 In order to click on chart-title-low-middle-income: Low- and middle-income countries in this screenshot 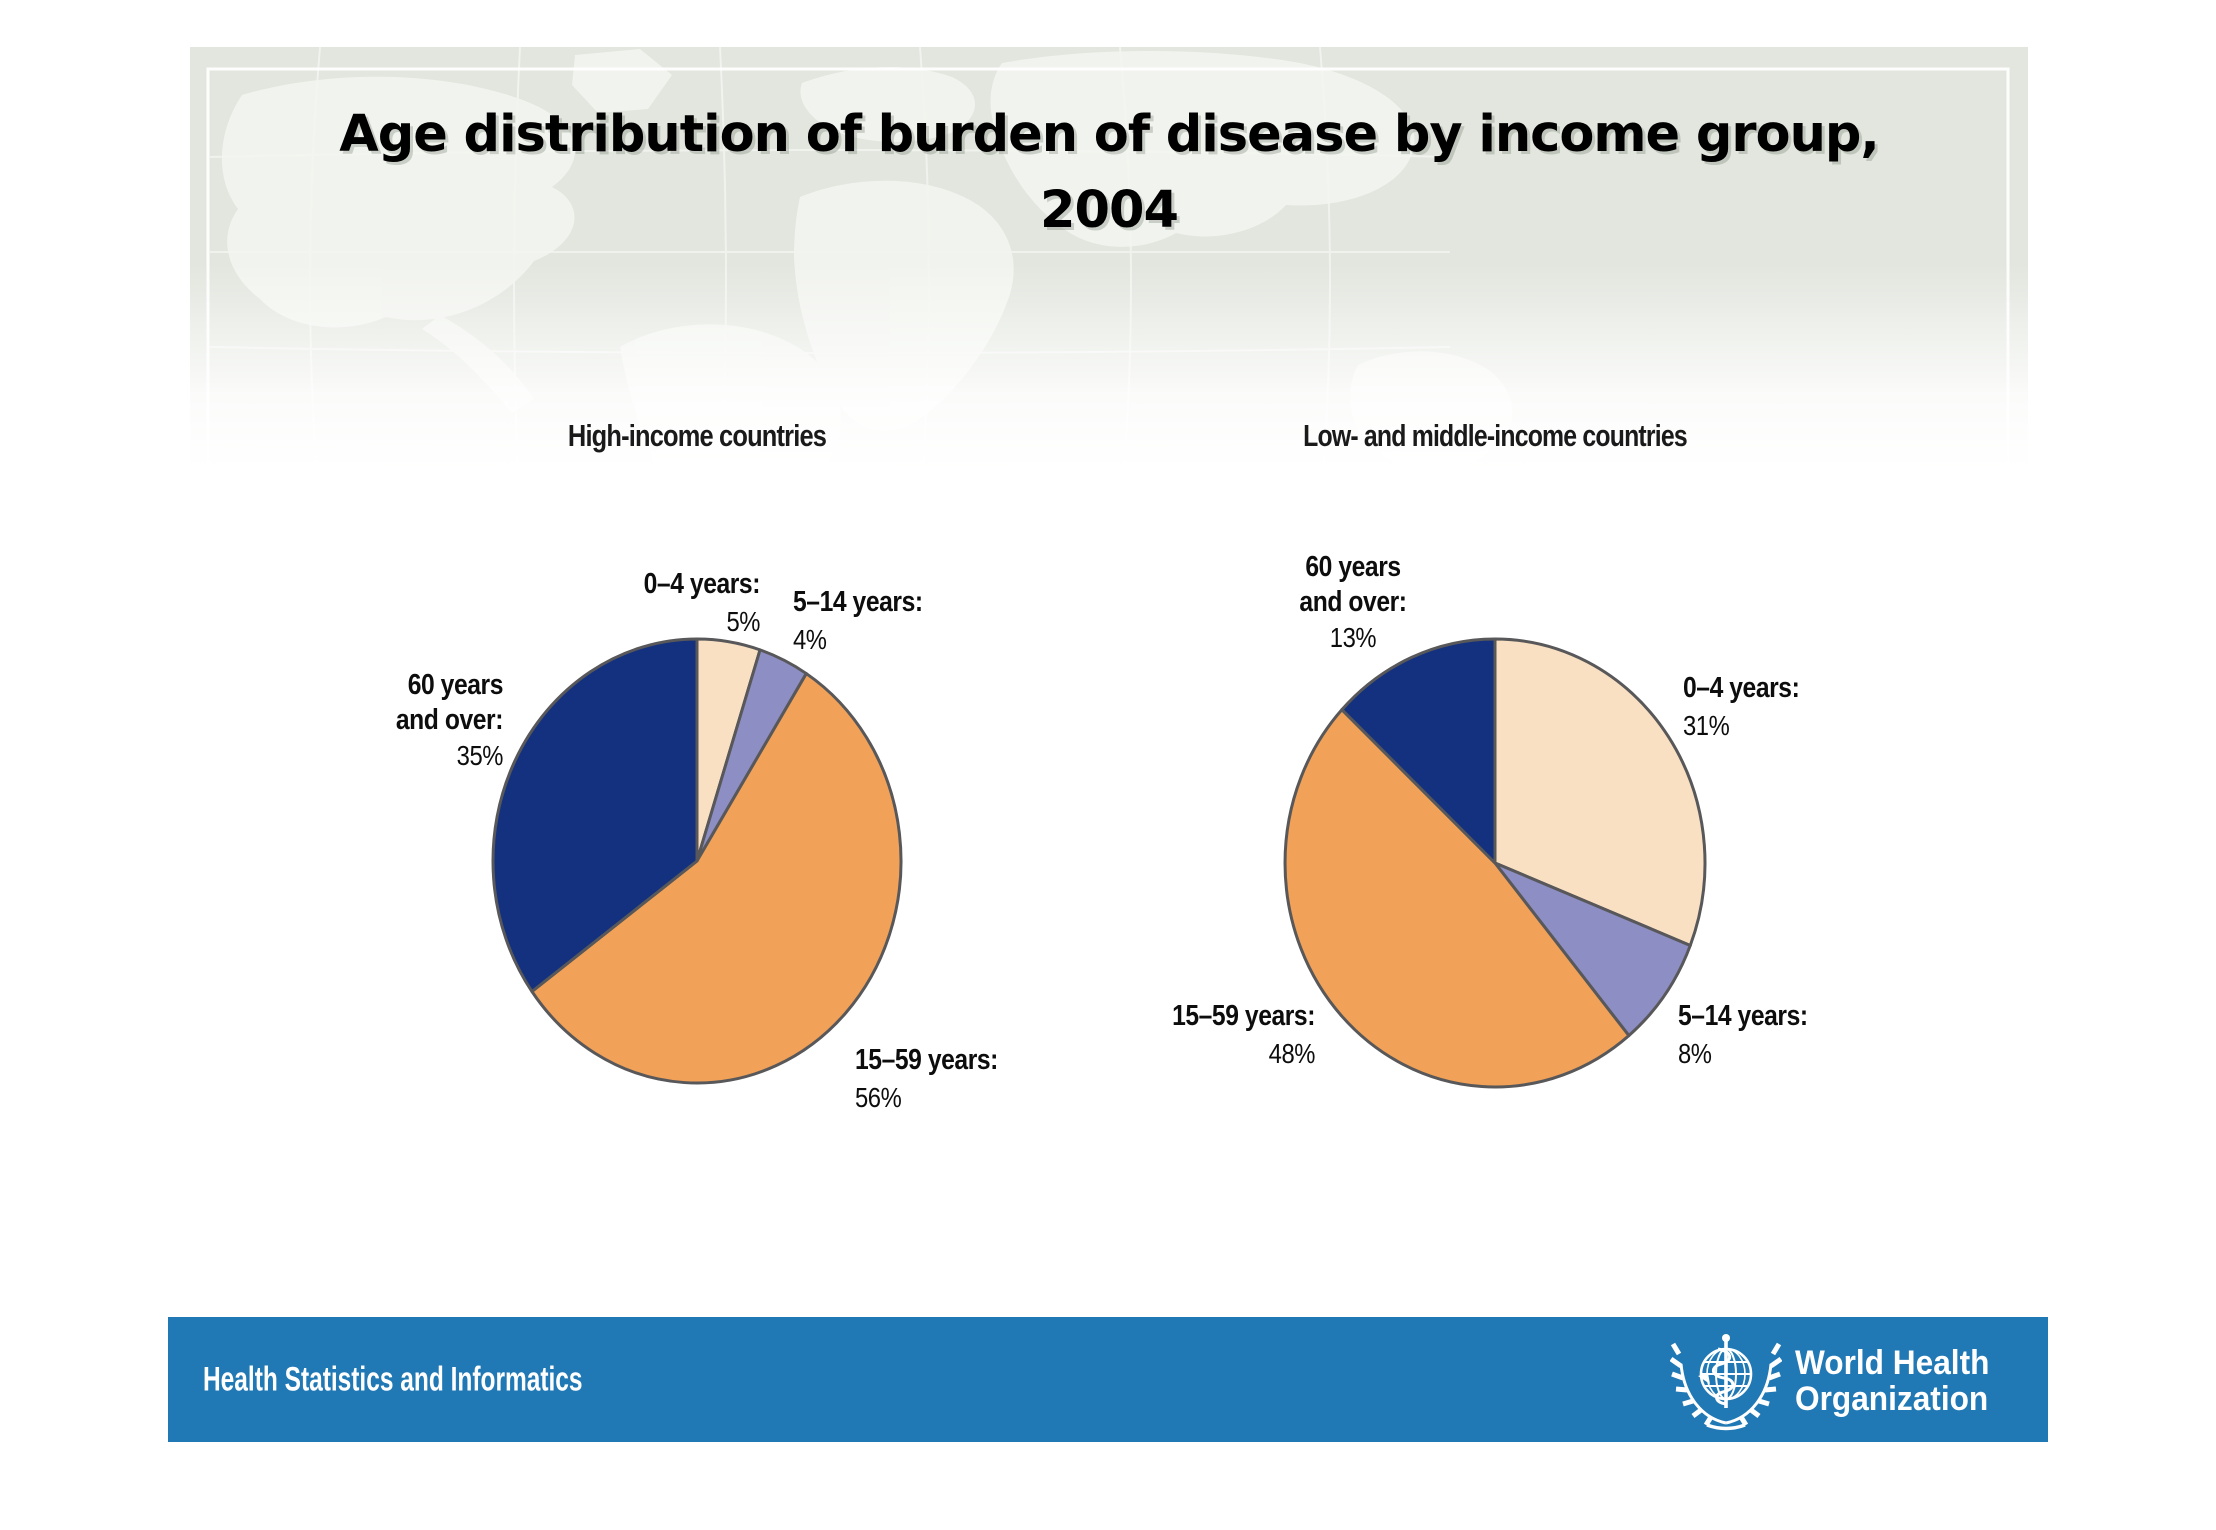, I will do `click(1495, 435)`.